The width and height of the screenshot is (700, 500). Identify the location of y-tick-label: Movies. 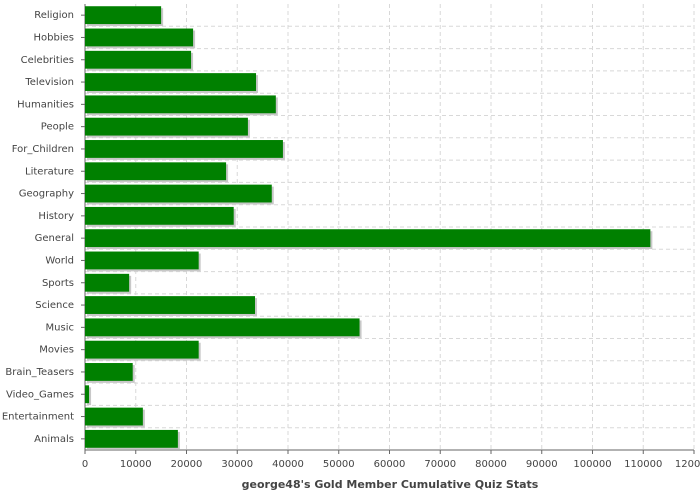
(56, 350).